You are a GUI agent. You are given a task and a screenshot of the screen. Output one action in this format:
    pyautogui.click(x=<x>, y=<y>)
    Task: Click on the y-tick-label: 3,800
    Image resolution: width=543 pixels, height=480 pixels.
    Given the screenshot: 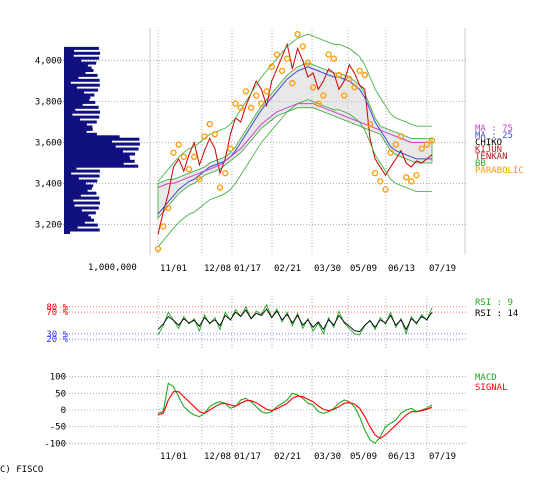 What is the action you would take?
    pyautogui.click(x=48, y=103)
    